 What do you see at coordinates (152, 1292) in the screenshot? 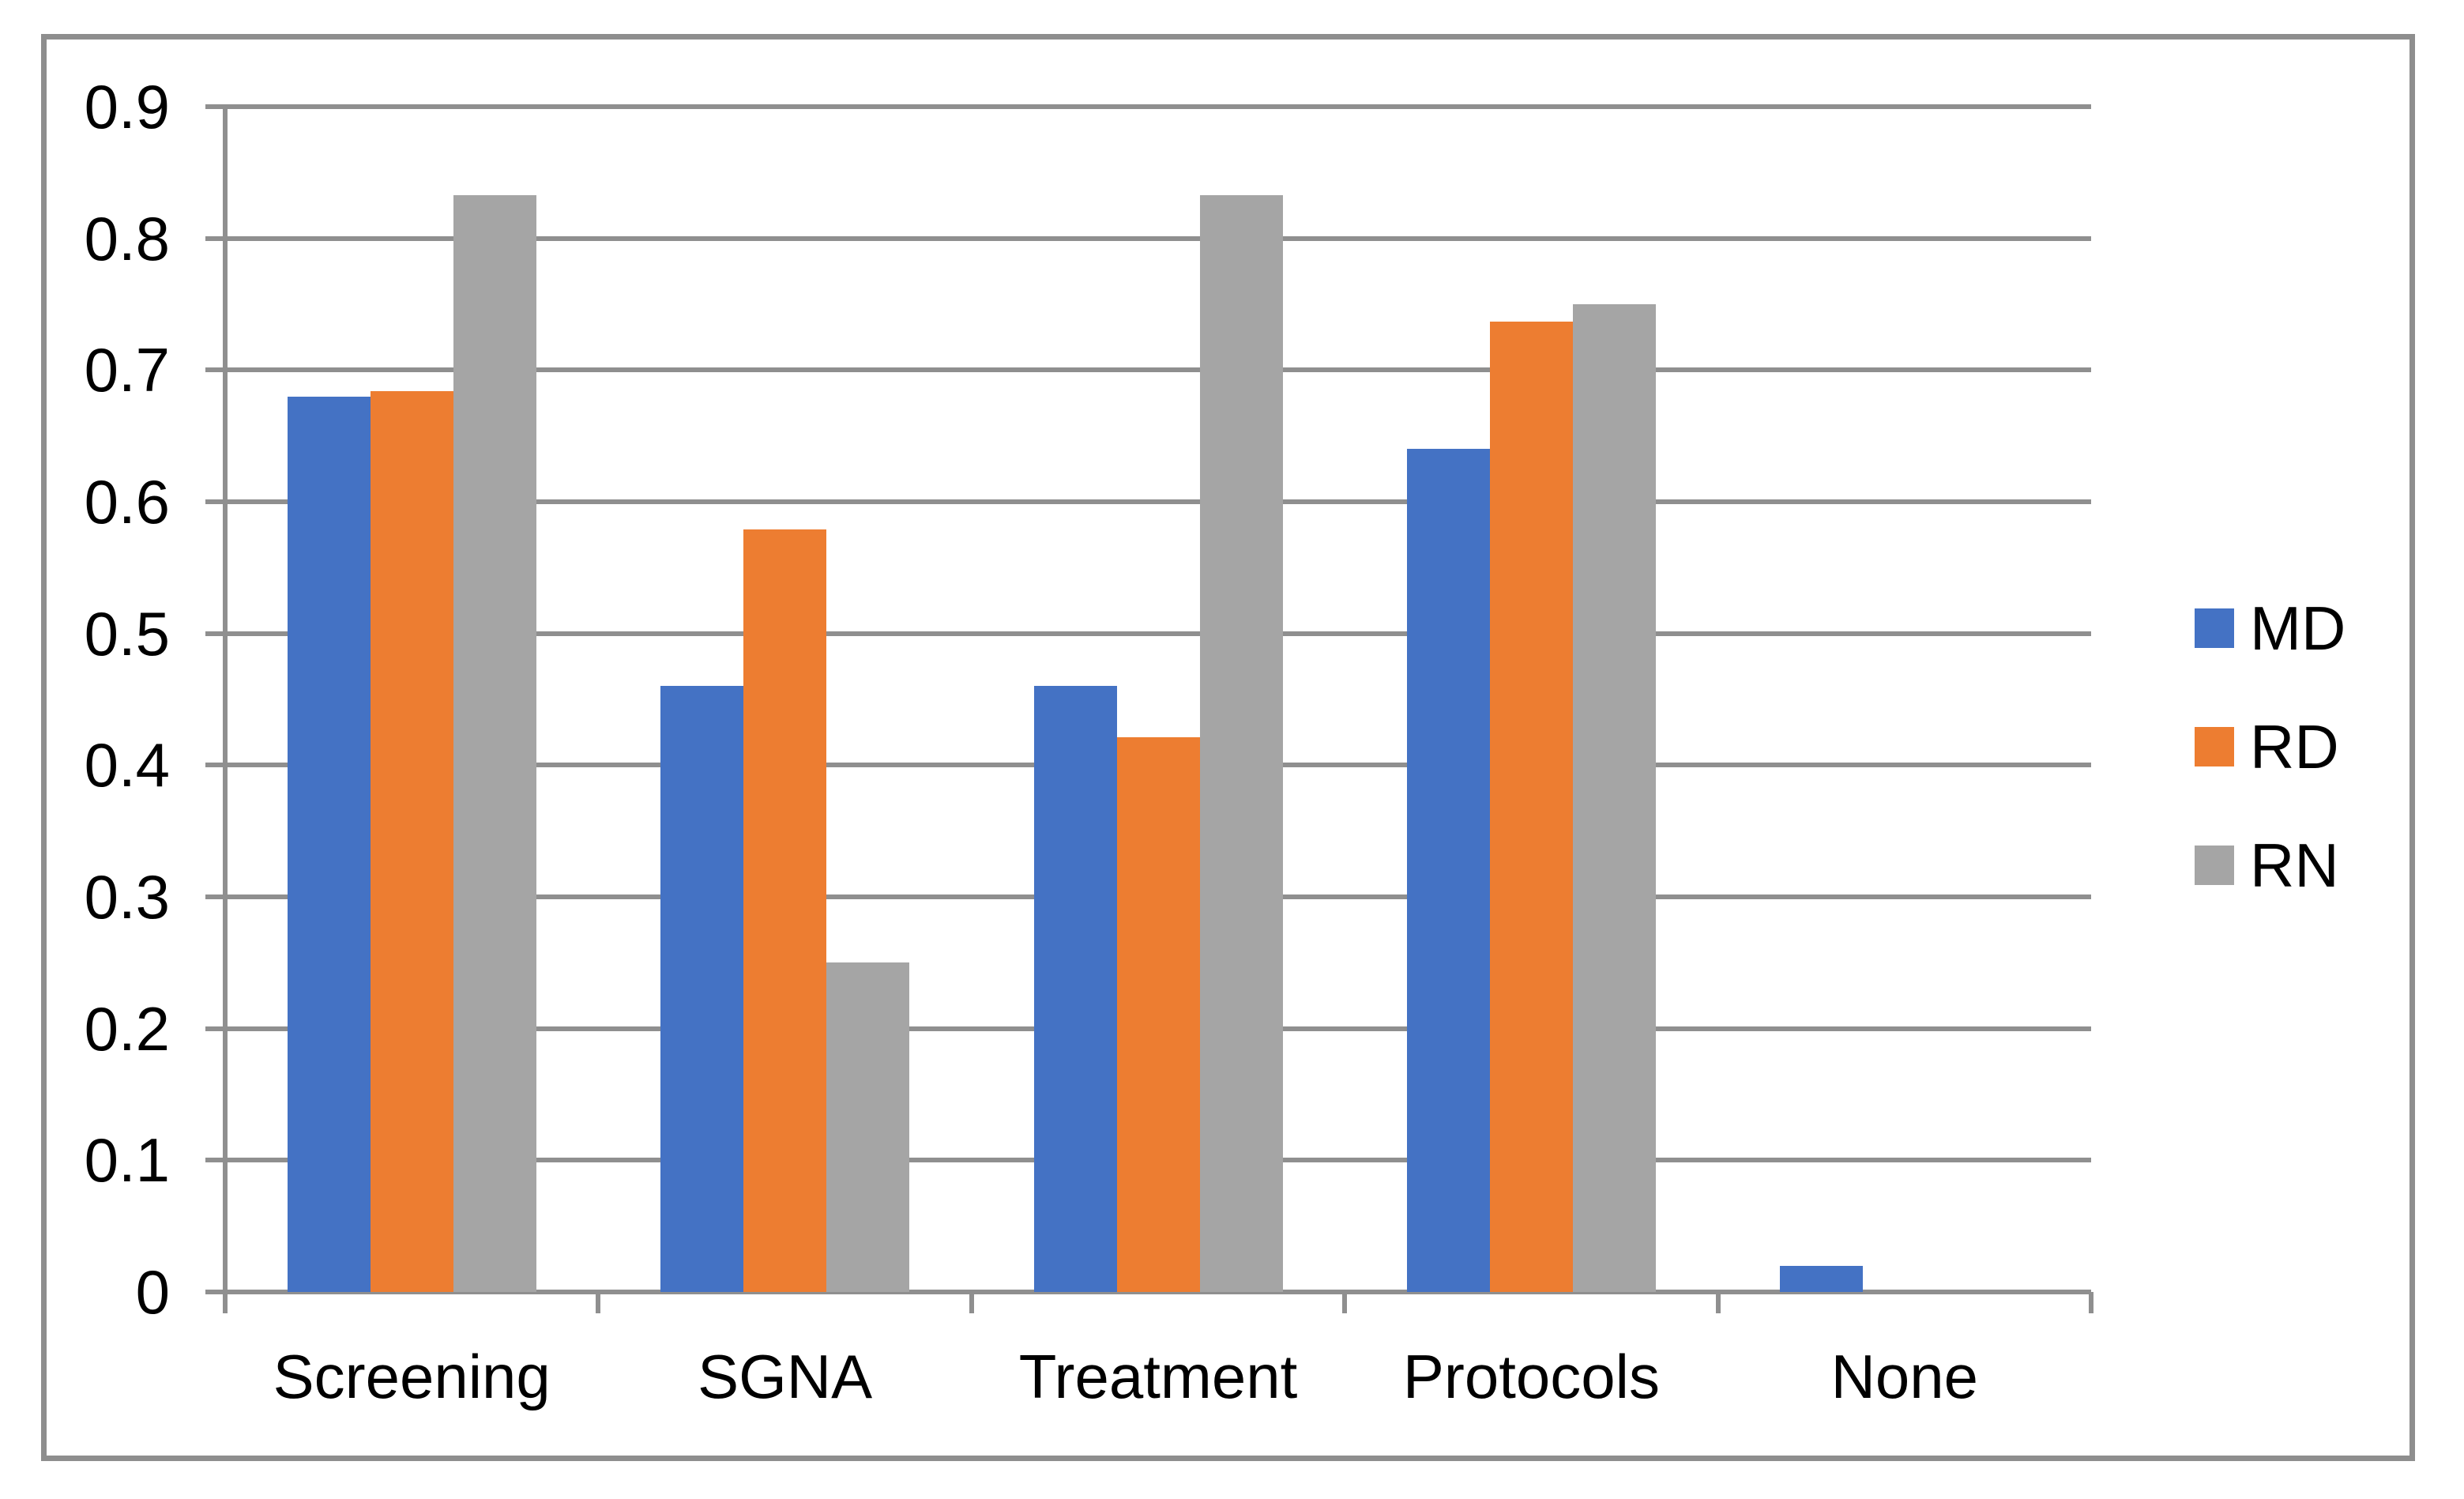
I see `y-axis-tick-label: 0` at bounding box center [152, 1292].